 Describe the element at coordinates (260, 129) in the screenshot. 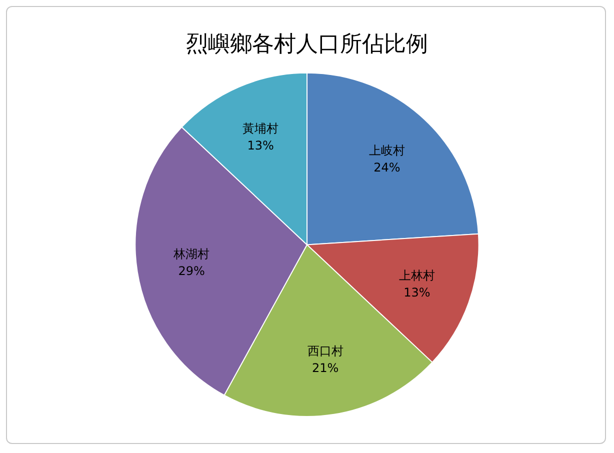

I see `slice-label: 黃埔村` at that location.